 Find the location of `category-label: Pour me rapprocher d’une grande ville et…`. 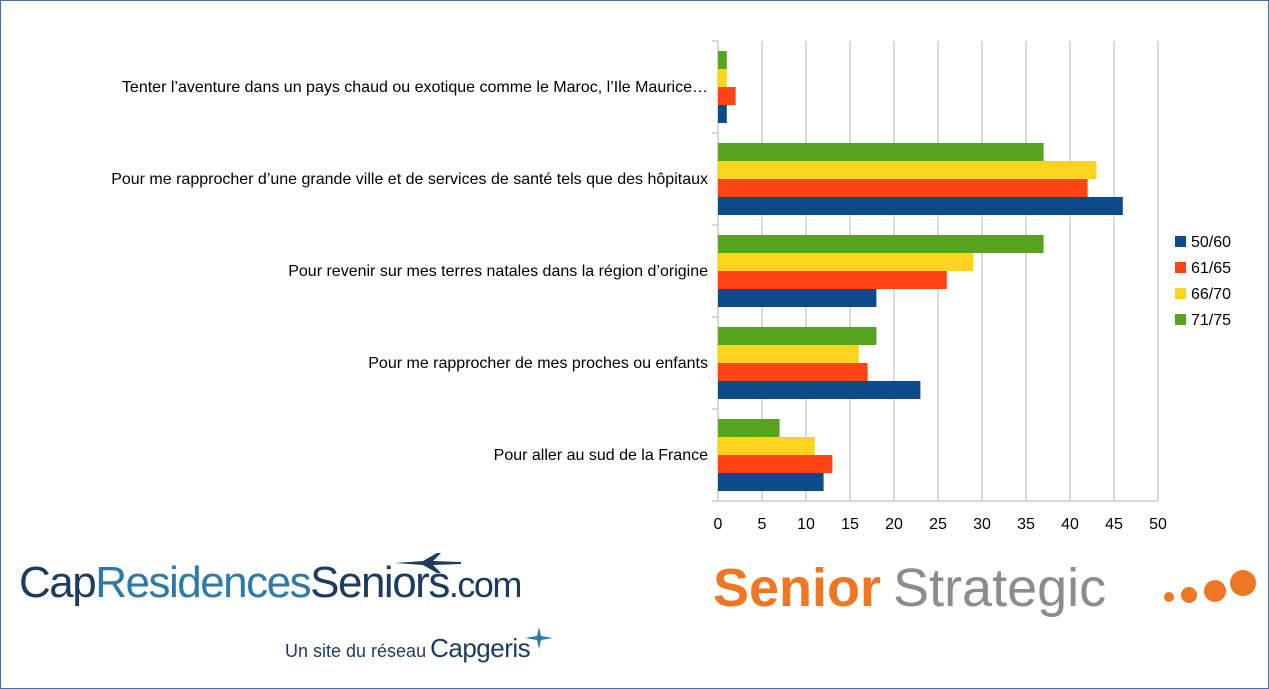

category-label: Pour me rapprocher d’une grande ville et… is located at coordinates (409, 179).